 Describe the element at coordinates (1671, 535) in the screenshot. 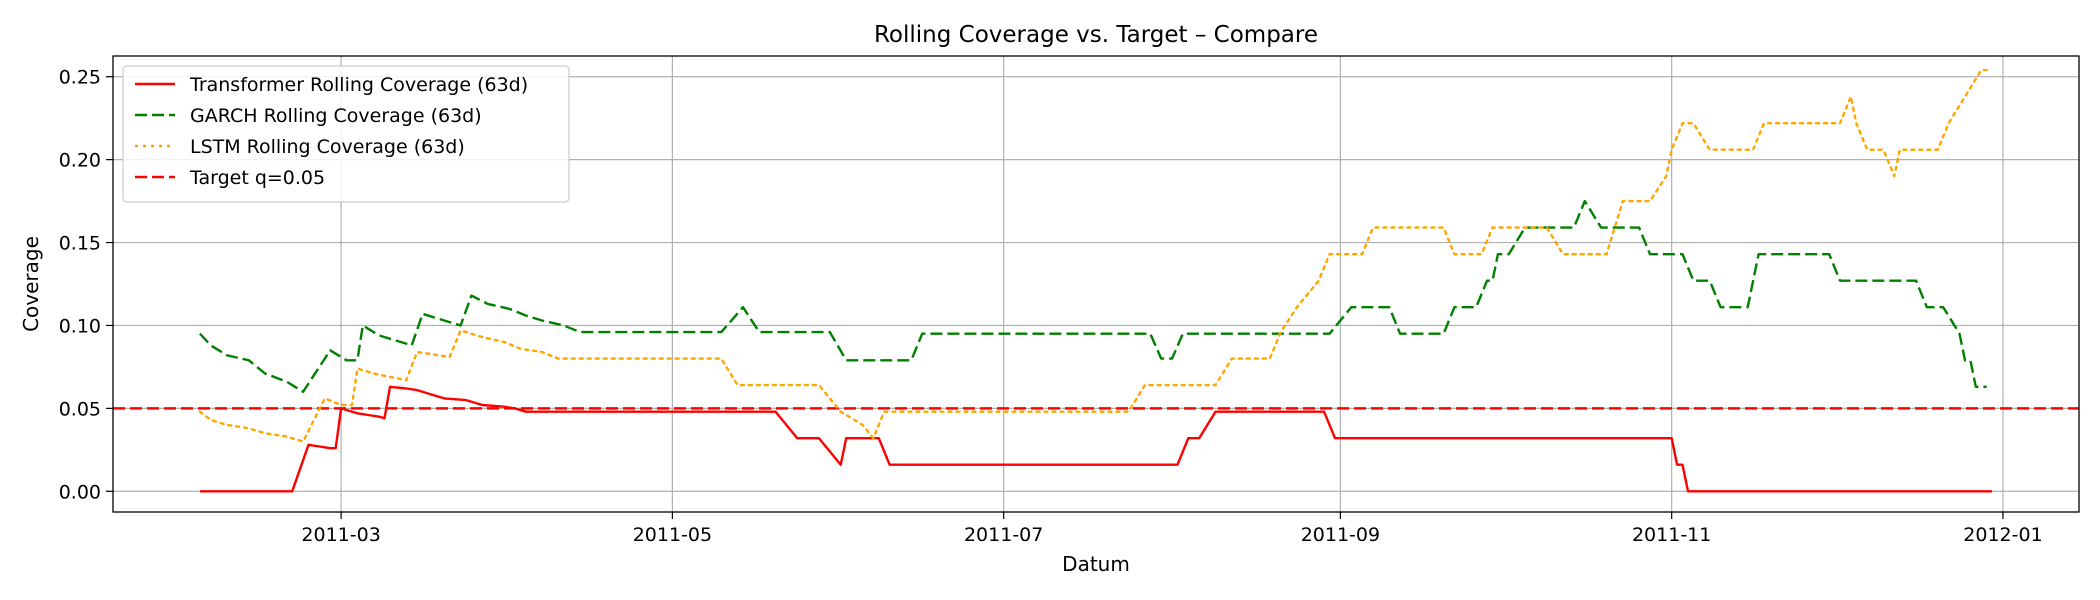

I see `x-tick-label: 2011-11` at that location.